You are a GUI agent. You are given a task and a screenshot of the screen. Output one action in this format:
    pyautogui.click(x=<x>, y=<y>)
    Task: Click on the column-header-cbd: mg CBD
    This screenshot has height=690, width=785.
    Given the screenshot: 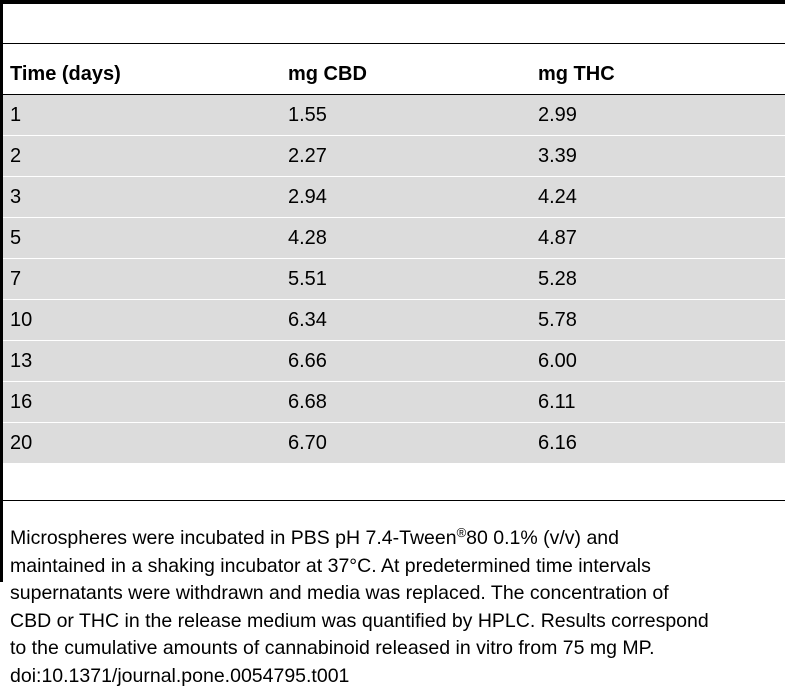 What is the action you would take?
    pyautogui.click(x=406, y=74)
    